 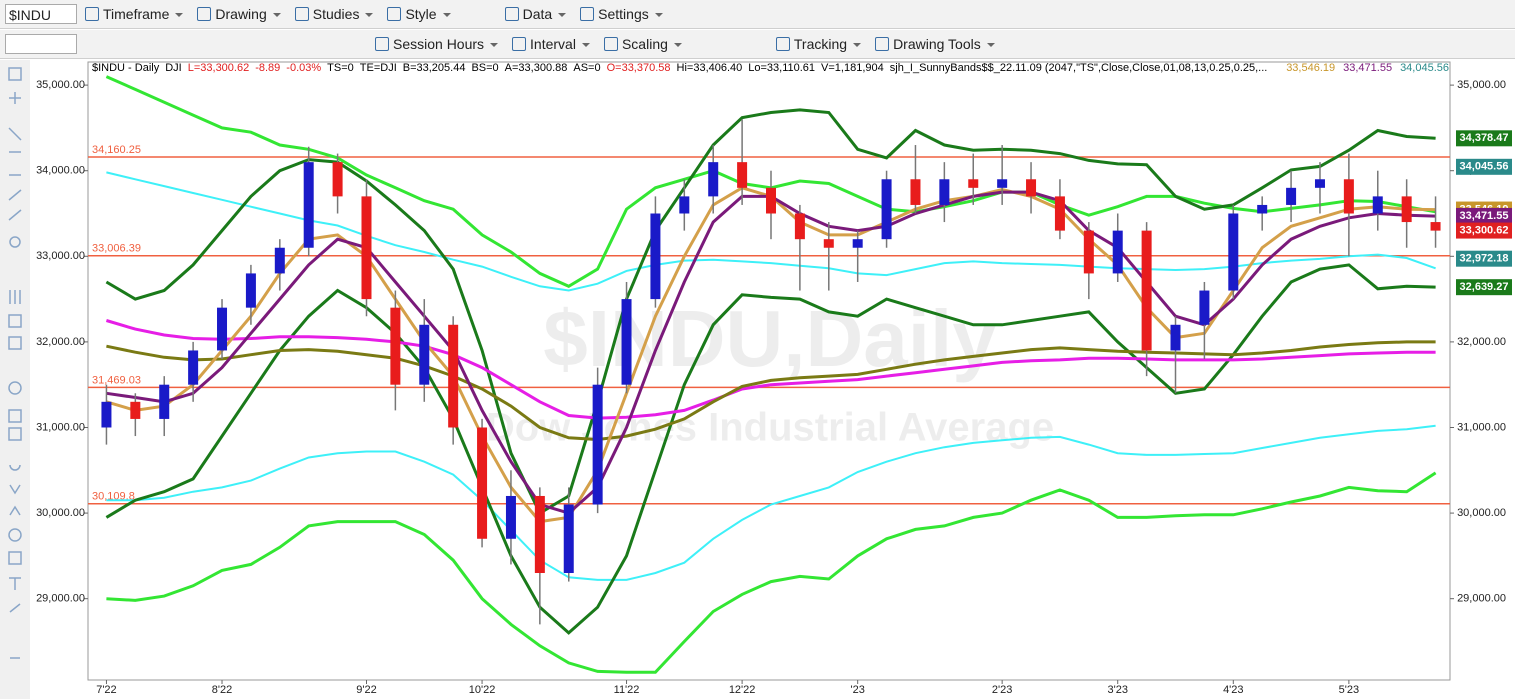 What do you see at coordinates (421, 14) in the screenshot?
I see `menu-label: Style` at bounding box center [421, 14].